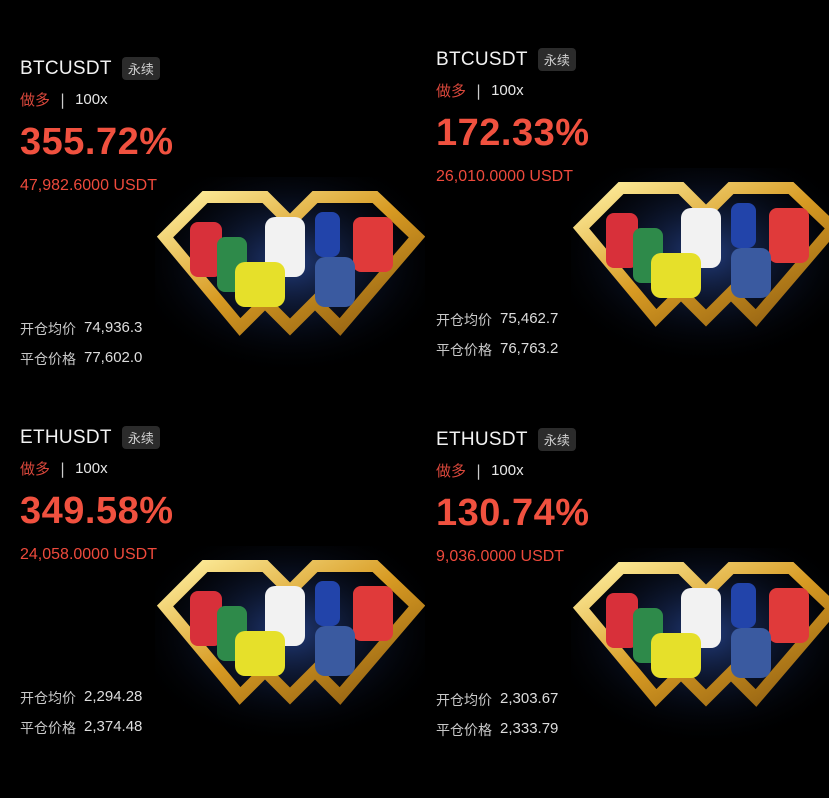  Describe the element at coordinates (113, 696) in the screenshot. I see `open-price-value: 2,294.28` at that location.